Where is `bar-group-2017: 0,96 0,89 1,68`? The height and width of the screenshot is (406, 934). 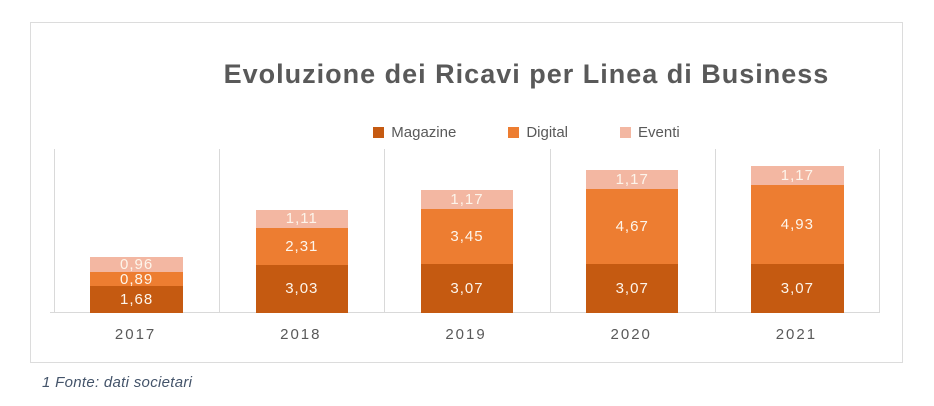
bar-group-2017: 0,96 0,89 1,68 is located at coordinates (136, 284).